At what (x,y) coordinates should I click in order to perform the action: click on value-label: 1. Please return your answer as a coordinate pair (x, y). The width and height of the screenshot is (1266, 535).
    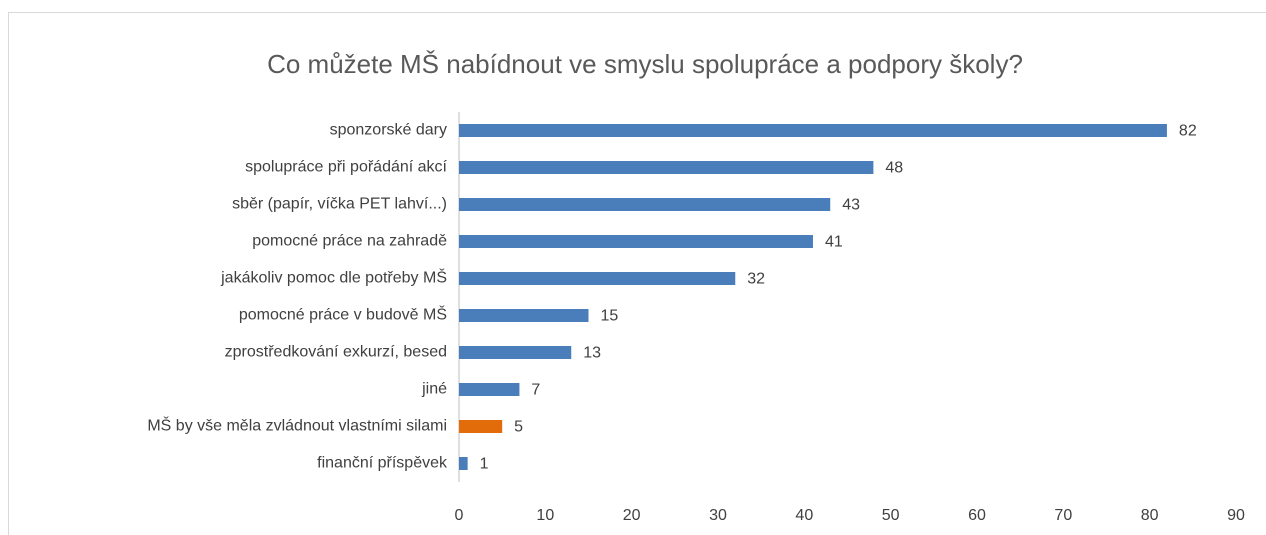
    Looking at the image, I should click on (484, 464).